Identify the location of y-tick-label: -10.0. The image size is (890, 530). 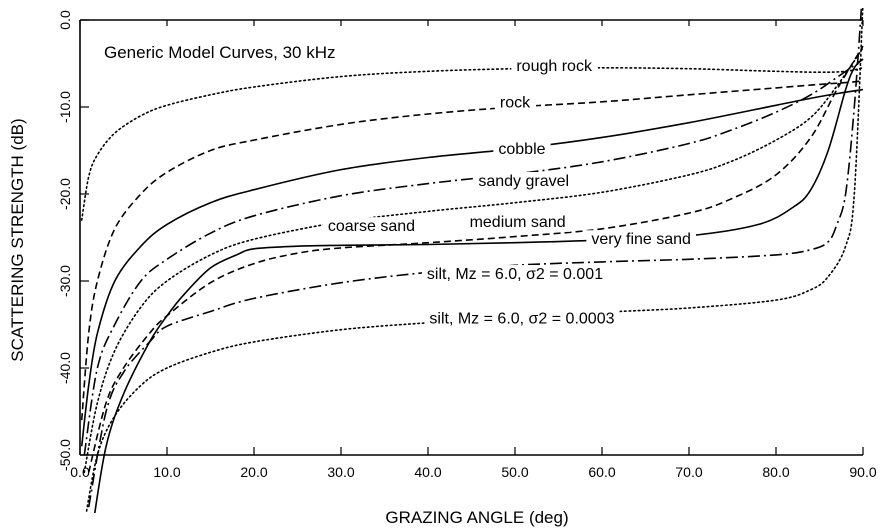
(65, 107).